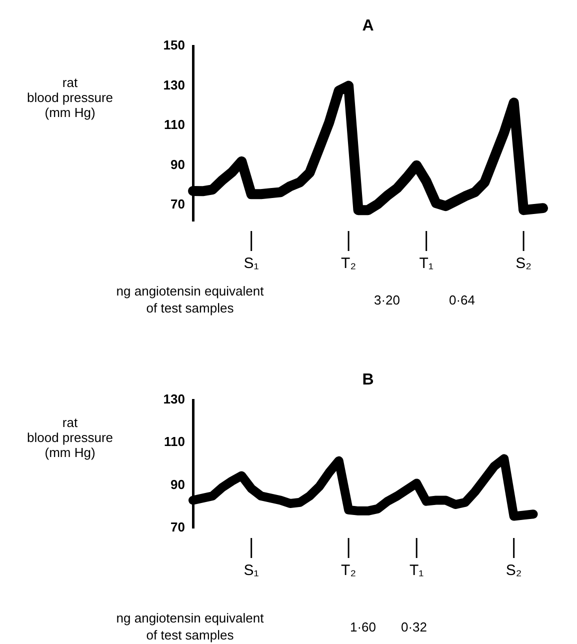 This screenshot has height=644, width=577. Describe the element at coordinates (174, 45) in the screenshot. I see `y-tick-label: 150` at that location.